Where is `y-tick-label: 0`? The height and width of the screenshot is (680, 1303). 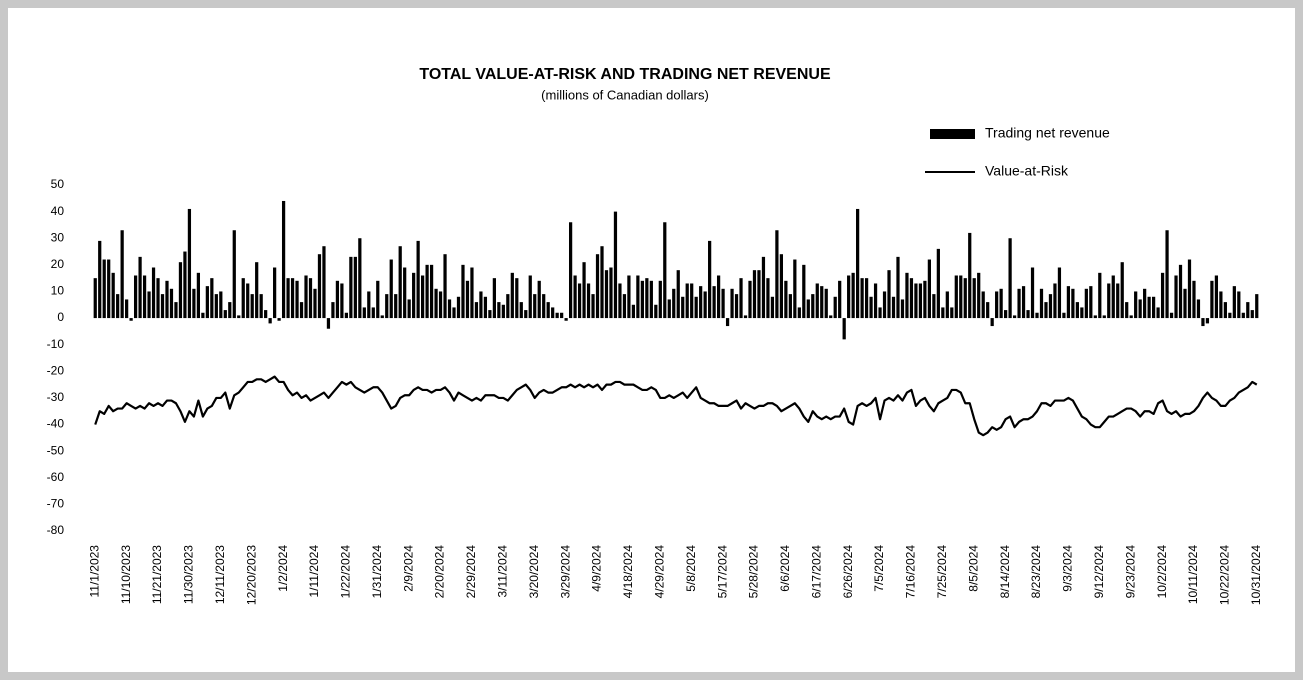 y-tick-label: 0 is located at coordinates (60, 317).